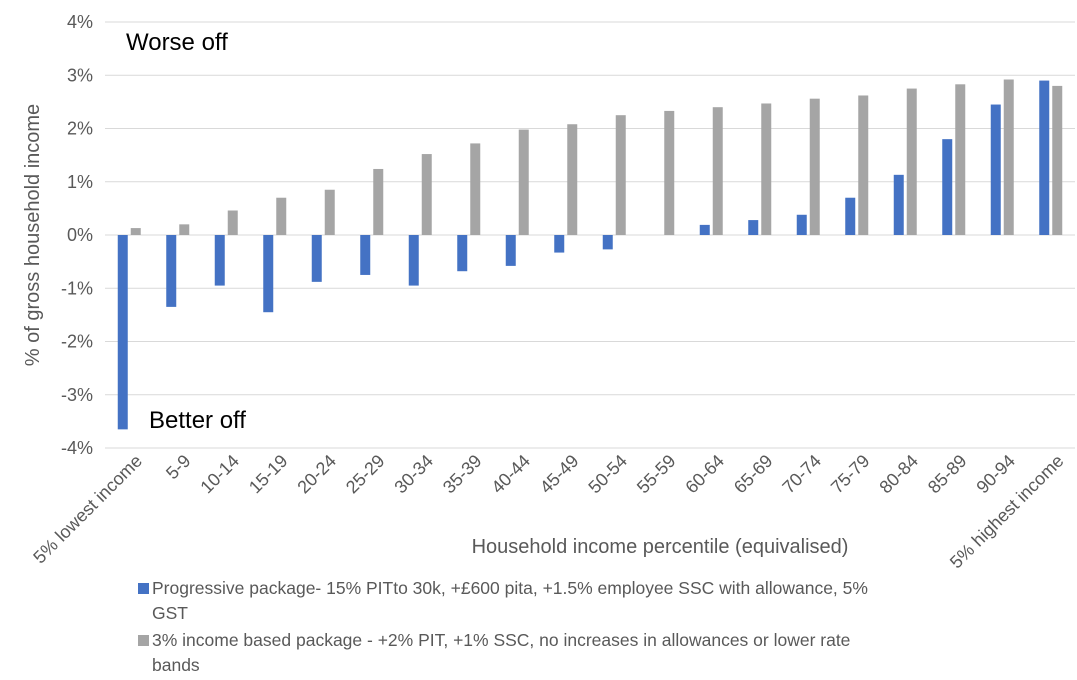 The image size is (1077, 680). What do you see at coordinates (268, 474) in the screenshot?
I see `x-tick-label: 15-19` at bounding box center [268, 474].